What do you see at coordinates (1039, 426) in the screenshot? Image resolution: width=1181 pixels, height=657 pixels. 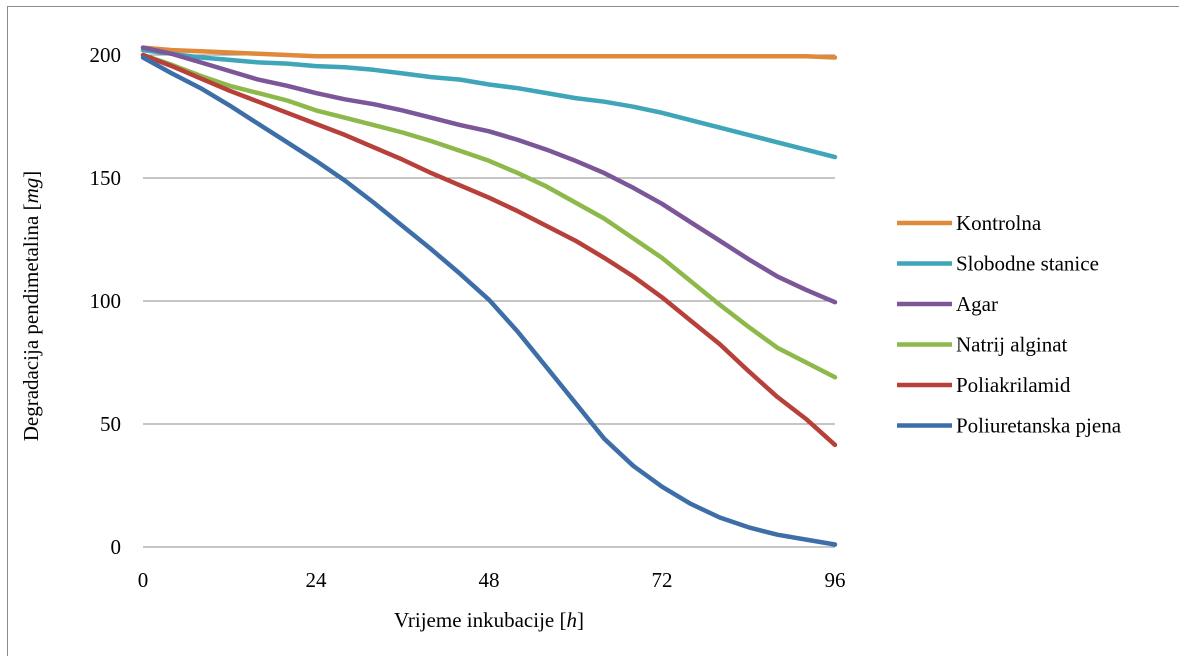 I see `legend-label-5: Poliuretanska pjena` at bounding box center [1039, 426].